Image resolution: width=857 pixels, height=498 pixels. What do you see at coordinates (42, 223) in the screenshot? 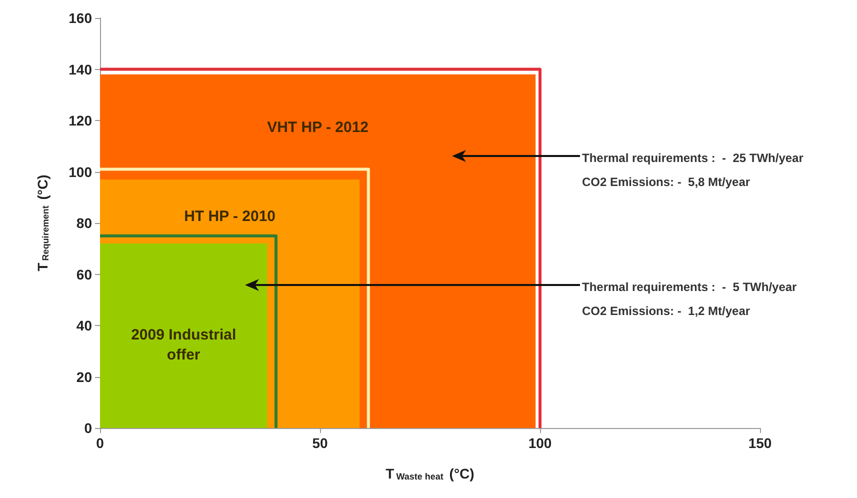
I see `y-axis-title: TRequirement (°C)` at bounding box center [42, 223].